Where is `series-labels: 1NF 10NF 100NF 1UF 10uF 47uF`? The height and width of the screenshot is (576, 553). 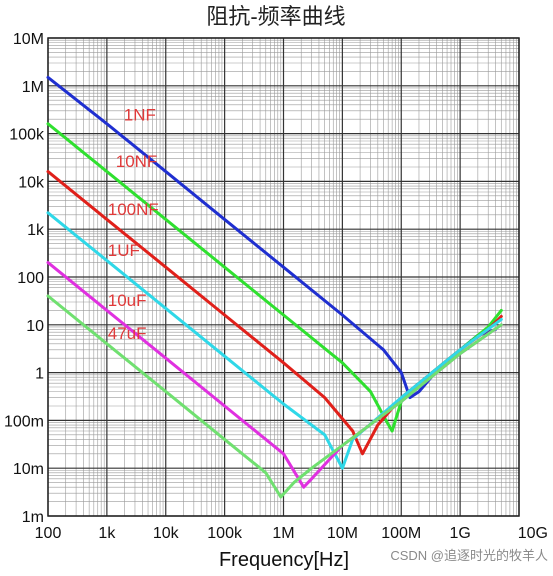 series-labels: 1NF 10NF 100NF 1UF 10uF 47uF is located at coordinates (133, 225).